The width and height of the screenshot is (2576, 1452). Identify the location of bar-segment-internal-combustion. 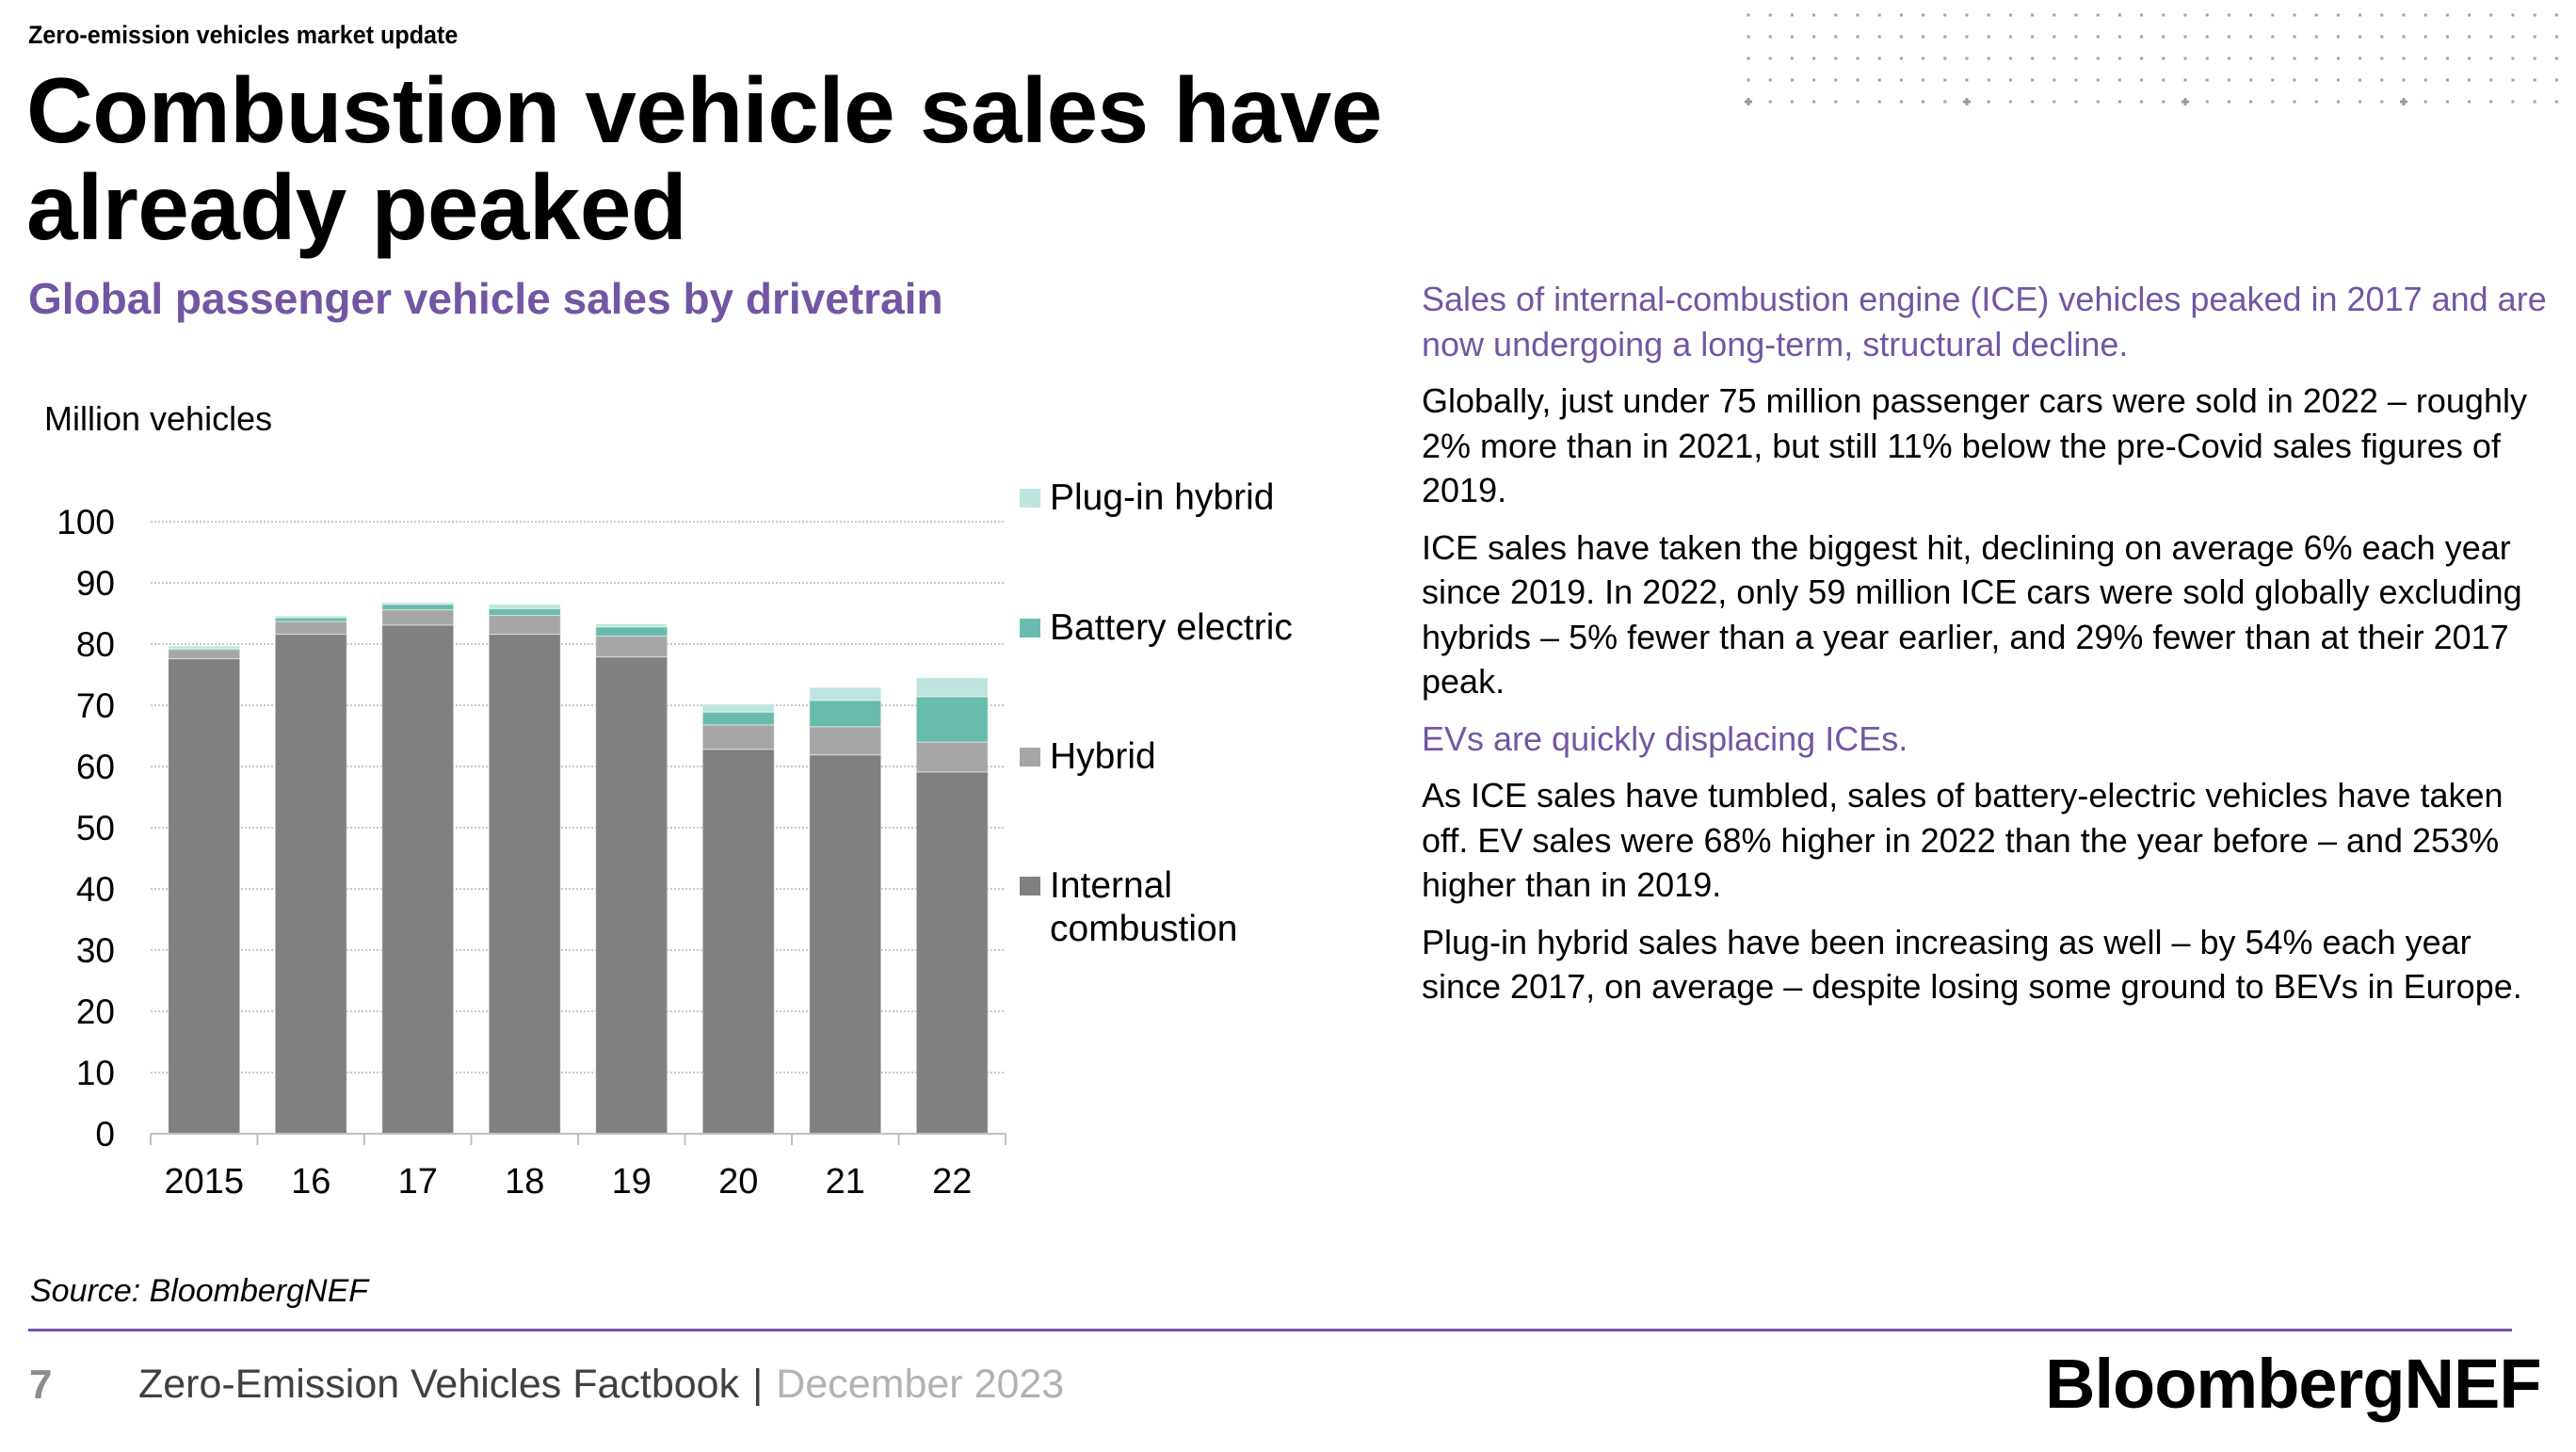
(845, 944).